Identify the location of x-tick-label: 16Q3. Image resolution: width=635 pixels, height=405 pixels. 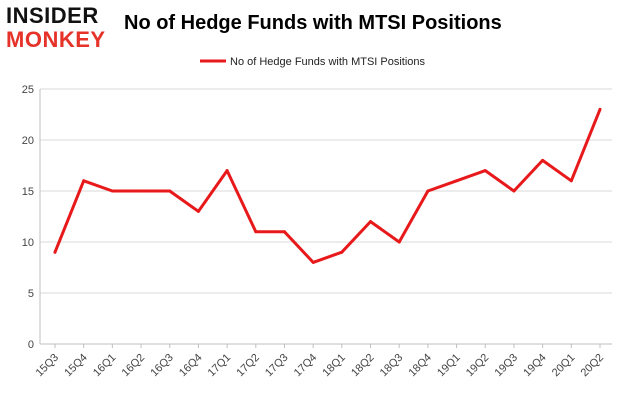
(162, 366).